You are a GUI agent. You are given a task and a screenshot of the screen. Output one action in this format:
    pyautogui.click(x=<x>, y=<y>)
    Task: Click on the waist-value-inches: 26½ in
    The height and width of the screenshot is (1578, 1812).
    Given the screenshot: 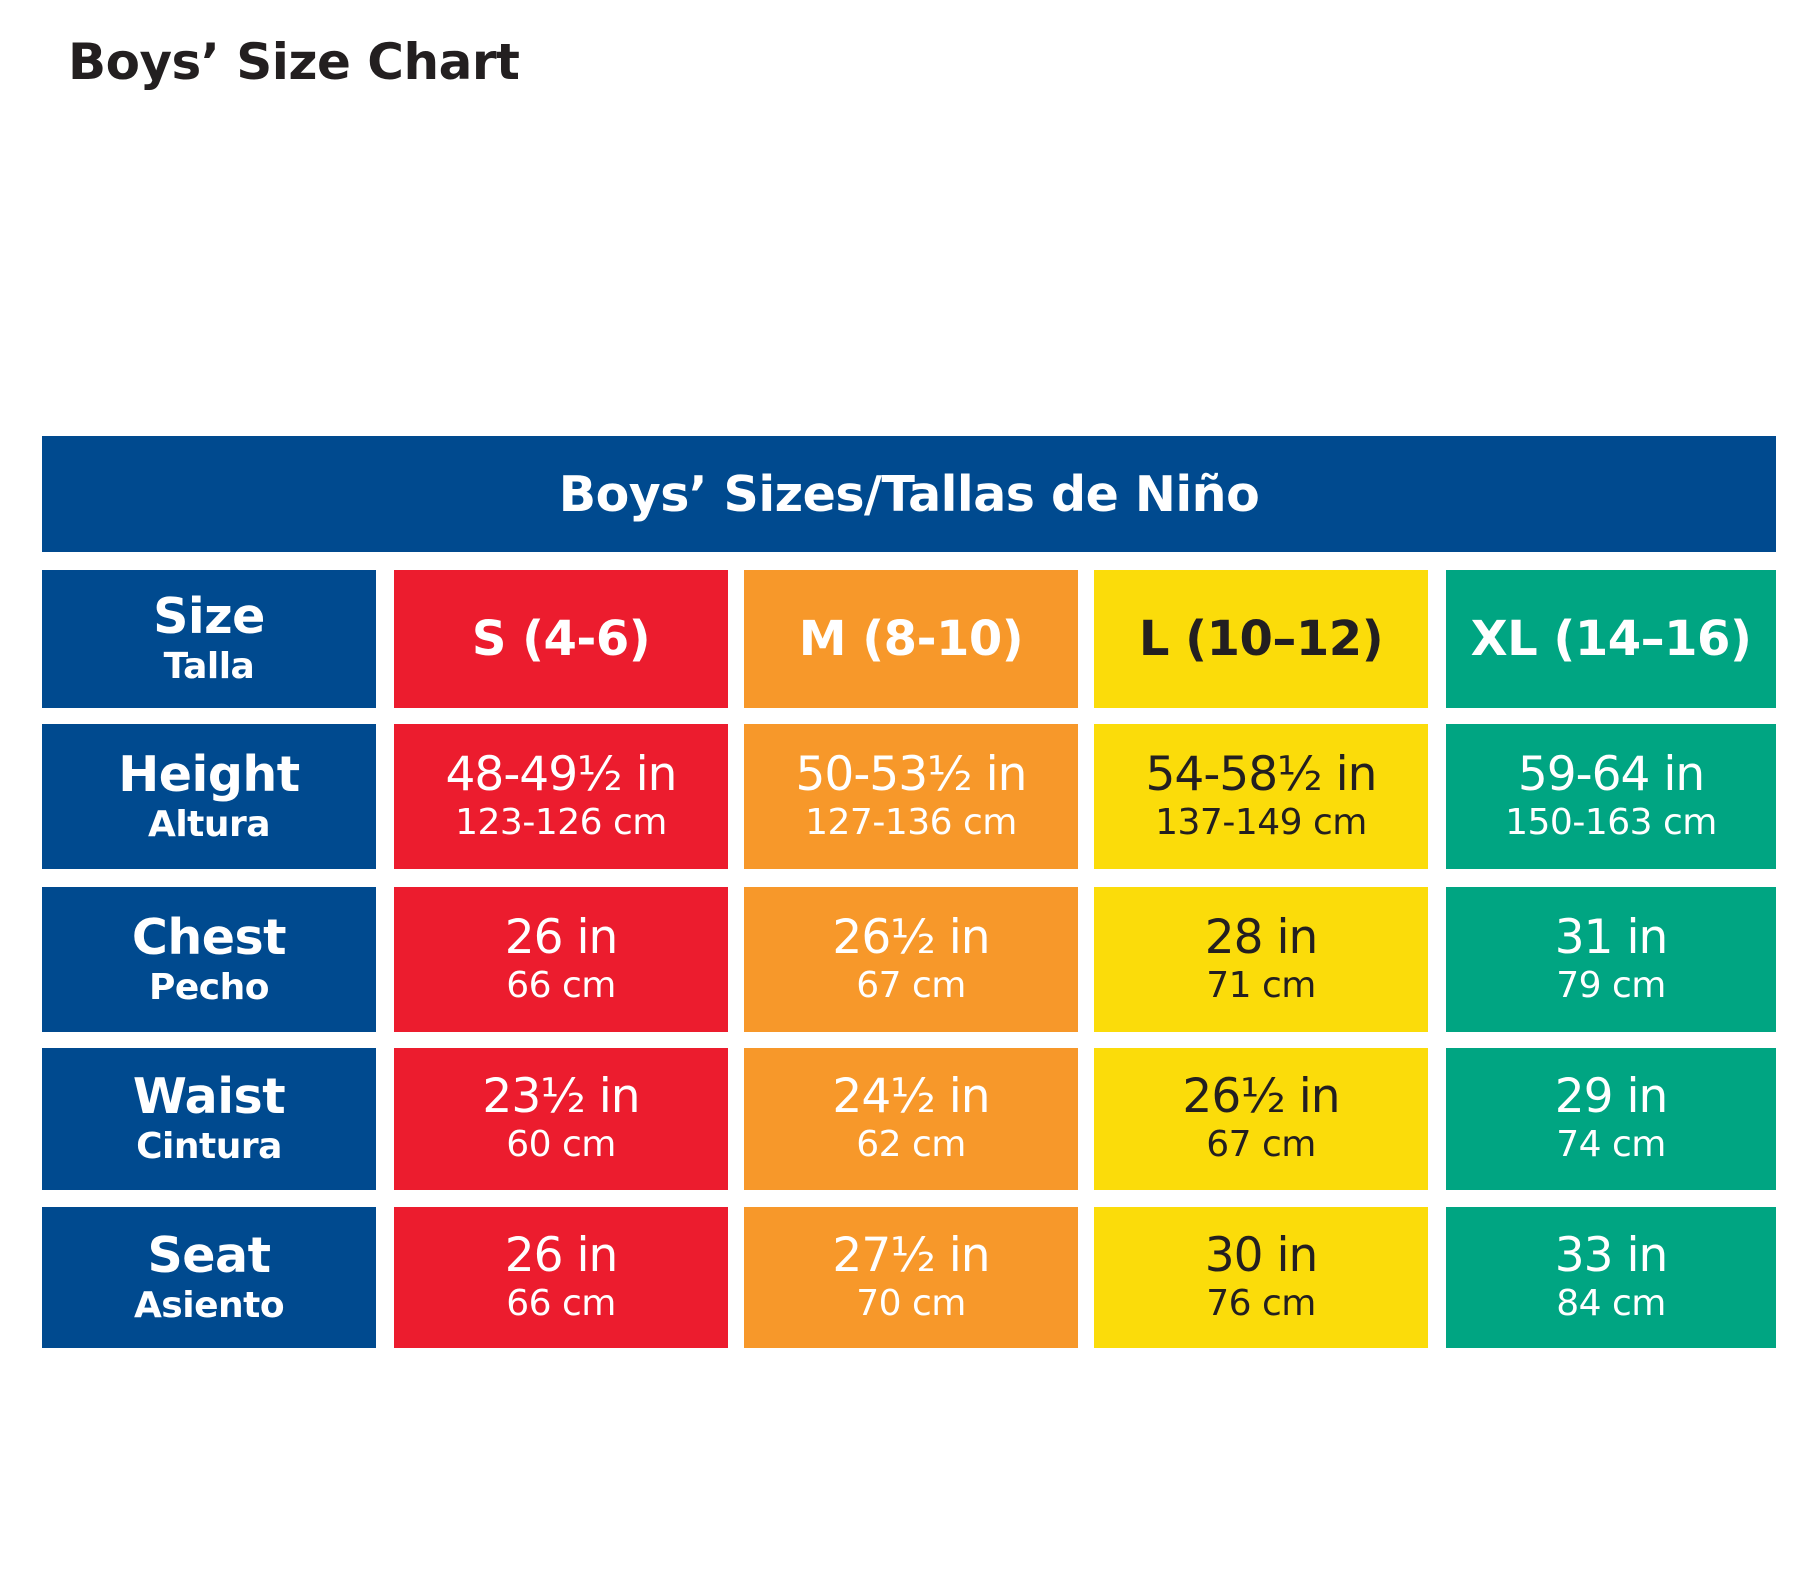 What is the action you would take?
    pyautogui.click(x=1261, y=1096)
    